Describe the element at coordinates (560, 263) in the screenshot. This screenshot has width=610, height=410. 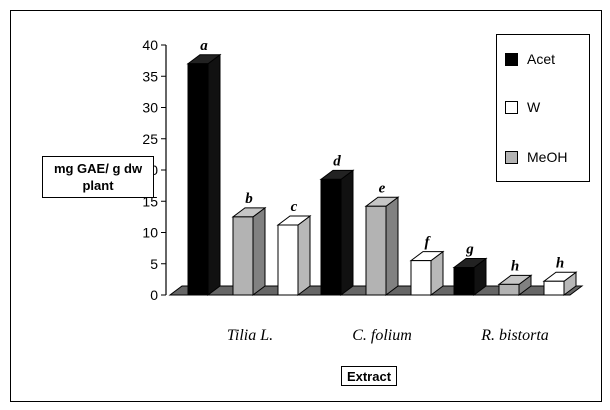
I see `bar-annotation-r-bistorta-w: h` at that location.